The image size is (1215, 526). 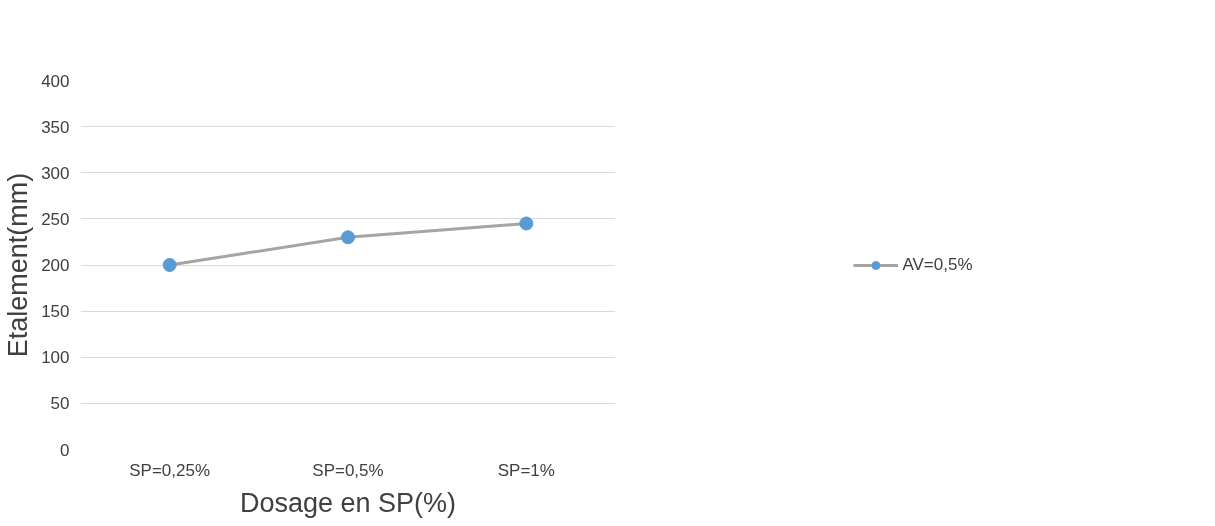 I want to click on legend-label: AV=0,5%, so click(x=937, y=264).